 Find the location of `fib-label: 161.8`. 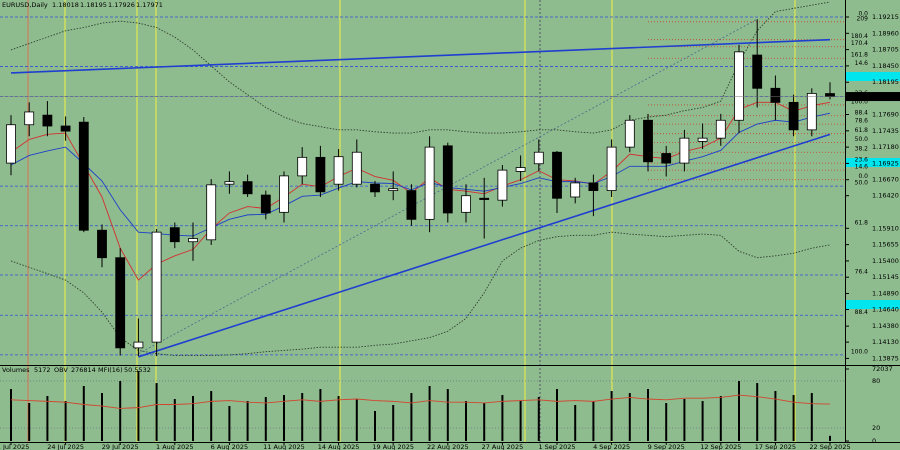

fib-label: 161.8 is located at coordinates (859, 55).